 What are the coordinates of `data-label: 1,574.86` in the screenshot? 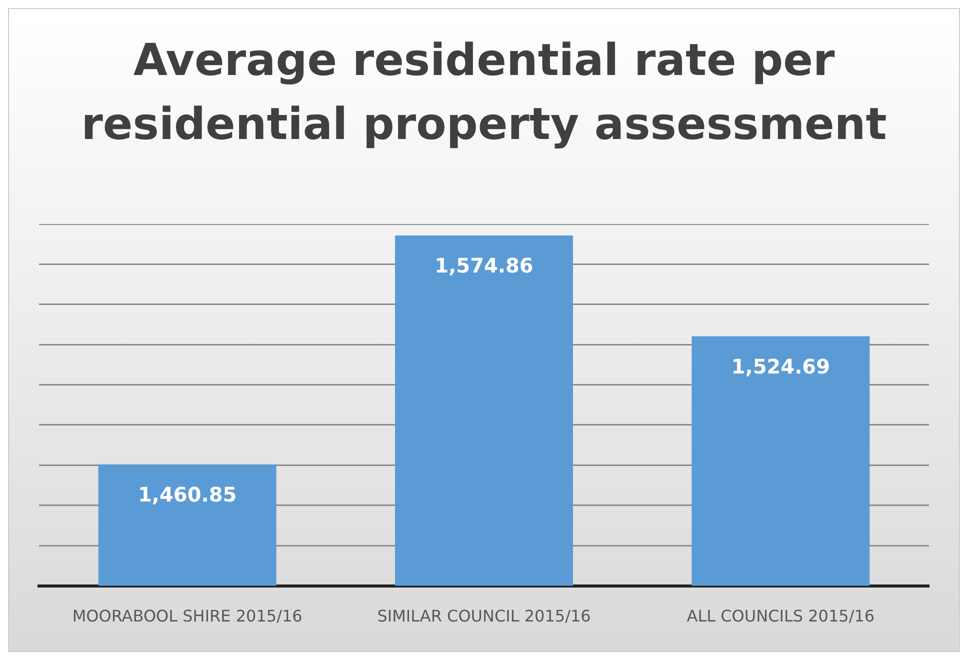 It's located at (484, 266).